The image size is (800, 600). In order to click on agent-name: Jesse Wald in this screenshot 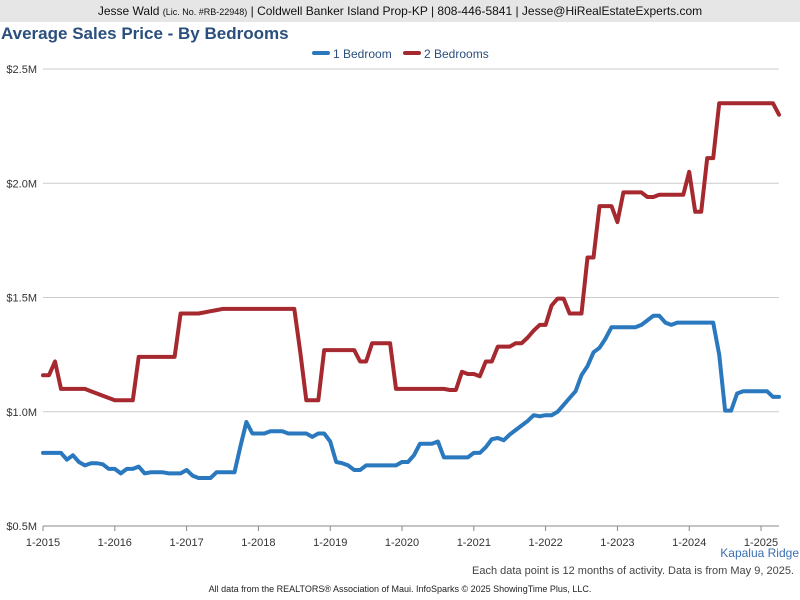, I will do `click(128, 11)`.